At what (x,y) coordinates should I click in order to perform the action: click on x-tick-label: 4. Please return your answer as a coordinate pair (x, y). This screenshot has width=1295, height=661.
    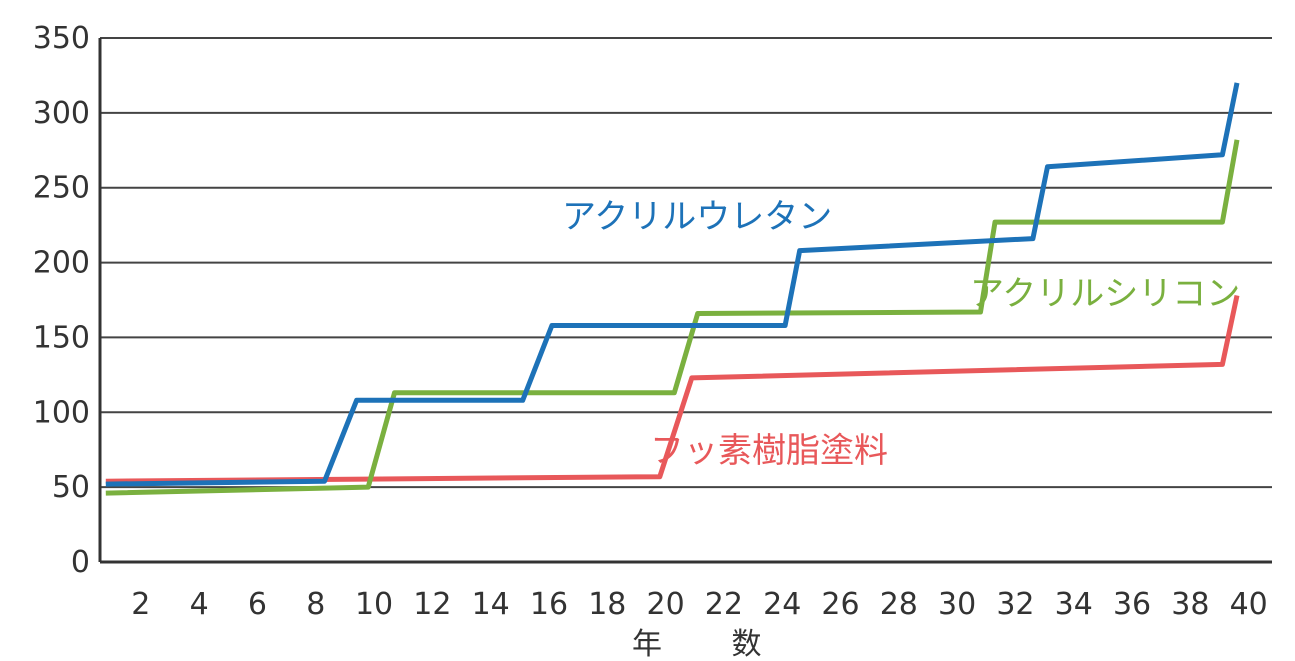
    Looking at the image, I should click on (199, 604).